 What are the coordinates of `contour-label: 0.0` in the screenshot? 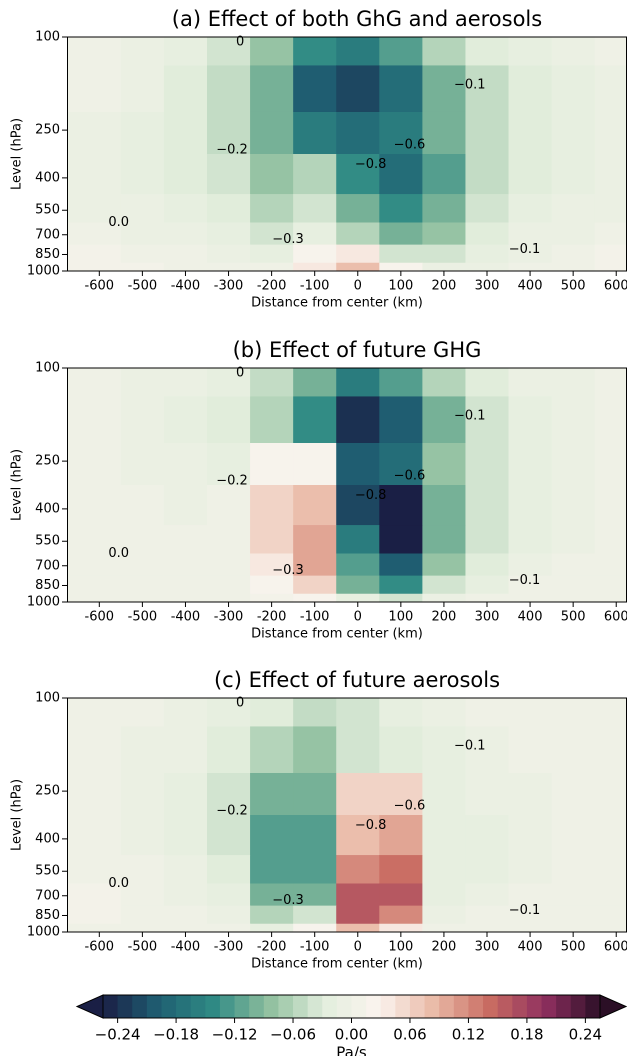 It's located at (118, 553).